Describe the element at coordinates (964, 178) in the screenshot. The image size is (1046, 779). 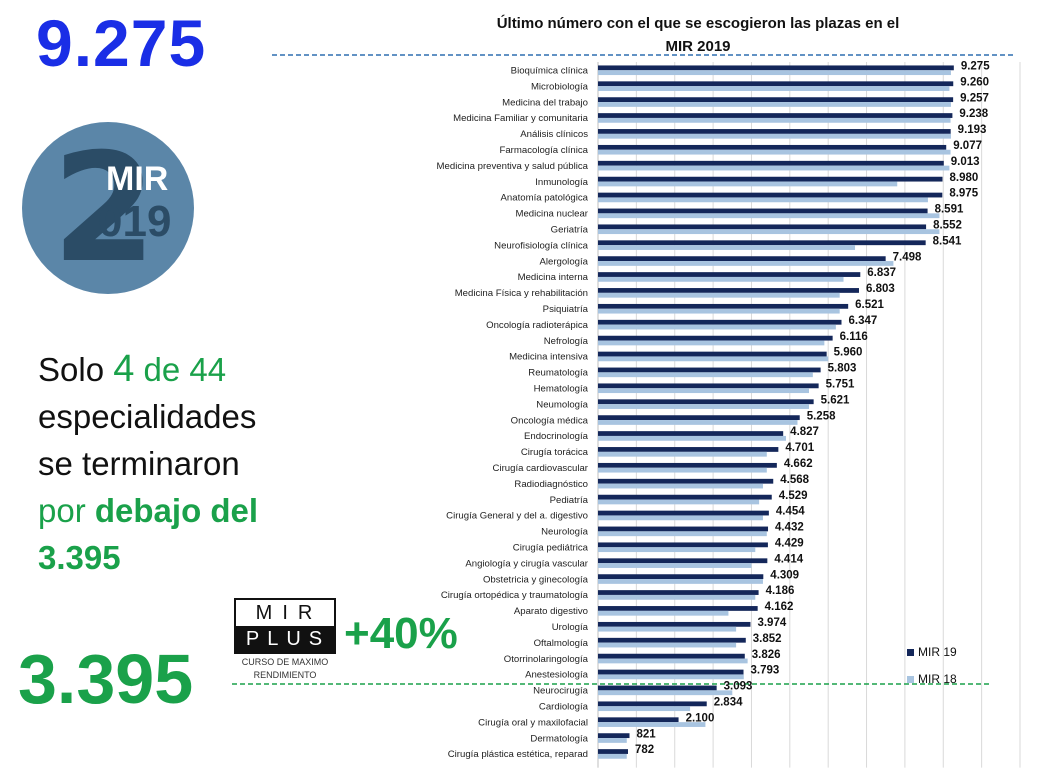
I see `value-label: 8.980` at that location.